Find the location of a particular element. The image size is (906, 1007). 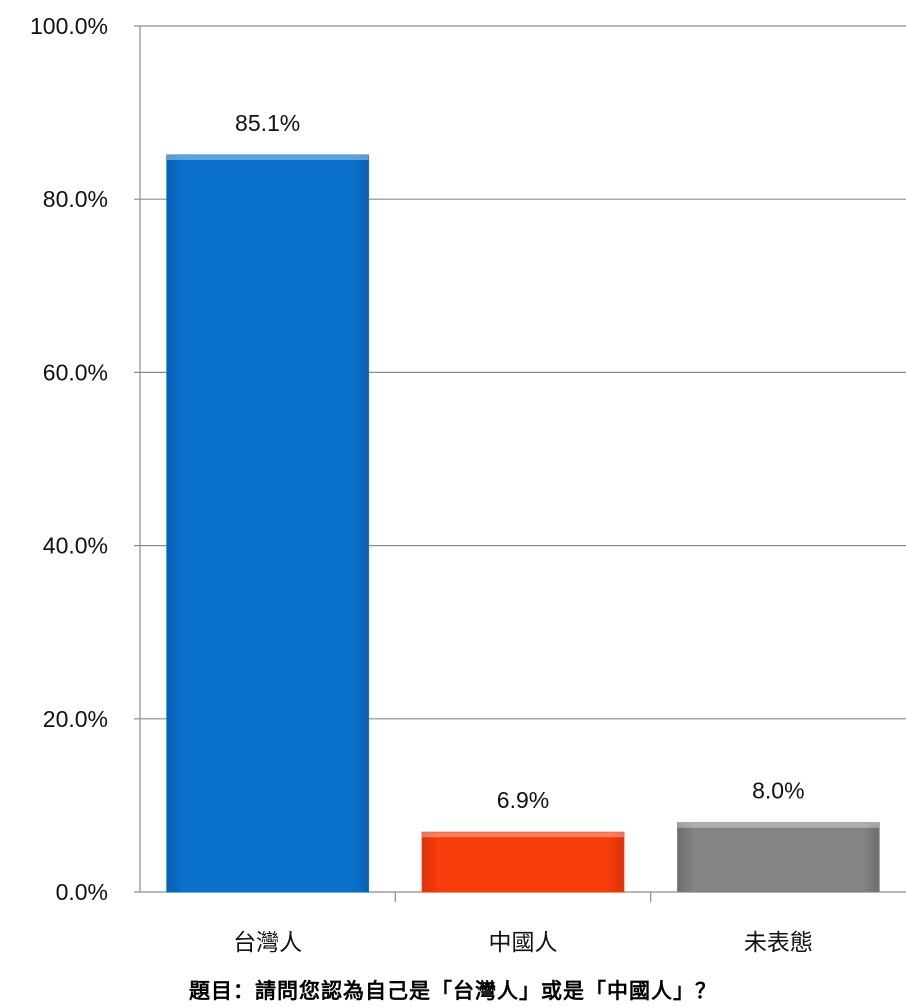

category-label: 未表態 is located at coordinates (778, 943).